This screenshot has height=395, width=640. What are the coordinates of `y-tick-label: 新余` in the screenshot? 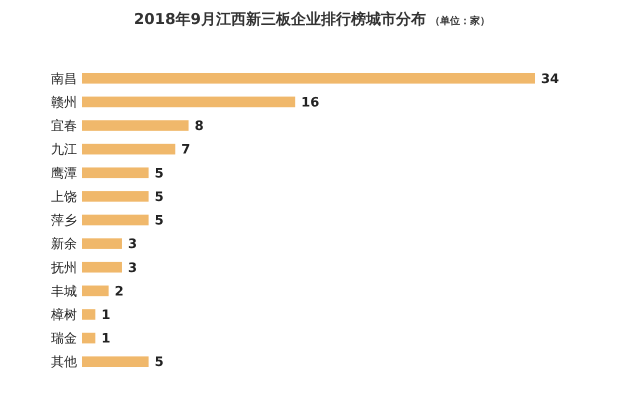 It's located at (64, 244).